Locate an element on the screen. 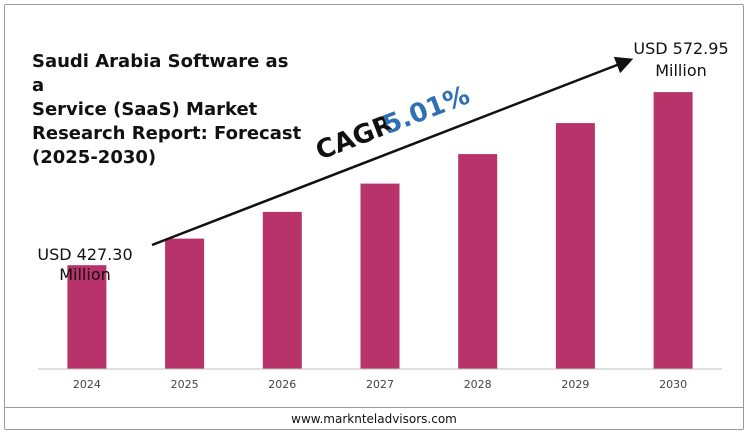 The height and width of the screenshot is (436, 750). x-tick-labels: 2024 2025 2026 2027 2028 2029 2030 is located at coordinates (380, 384).